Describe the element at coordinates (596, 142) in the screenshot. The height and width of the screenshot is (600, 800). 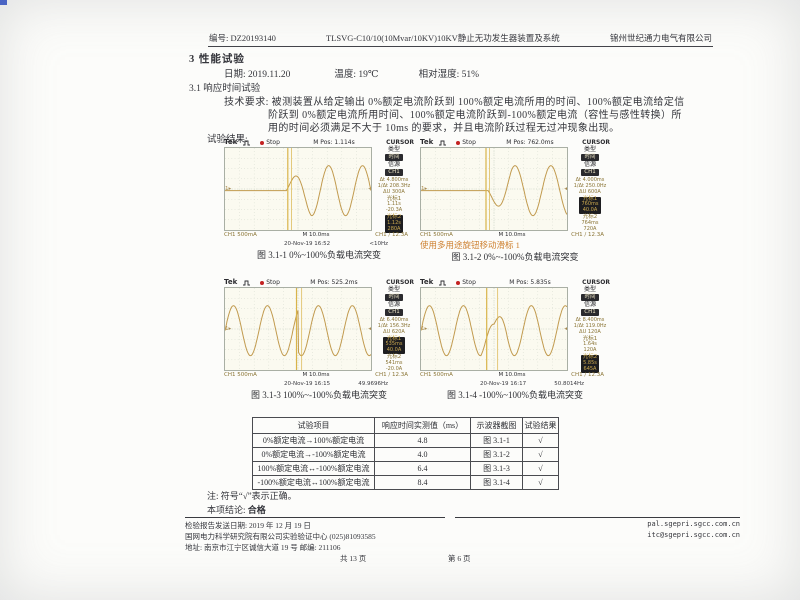
I see `cursor-menu-title: CURSOR` at that location.